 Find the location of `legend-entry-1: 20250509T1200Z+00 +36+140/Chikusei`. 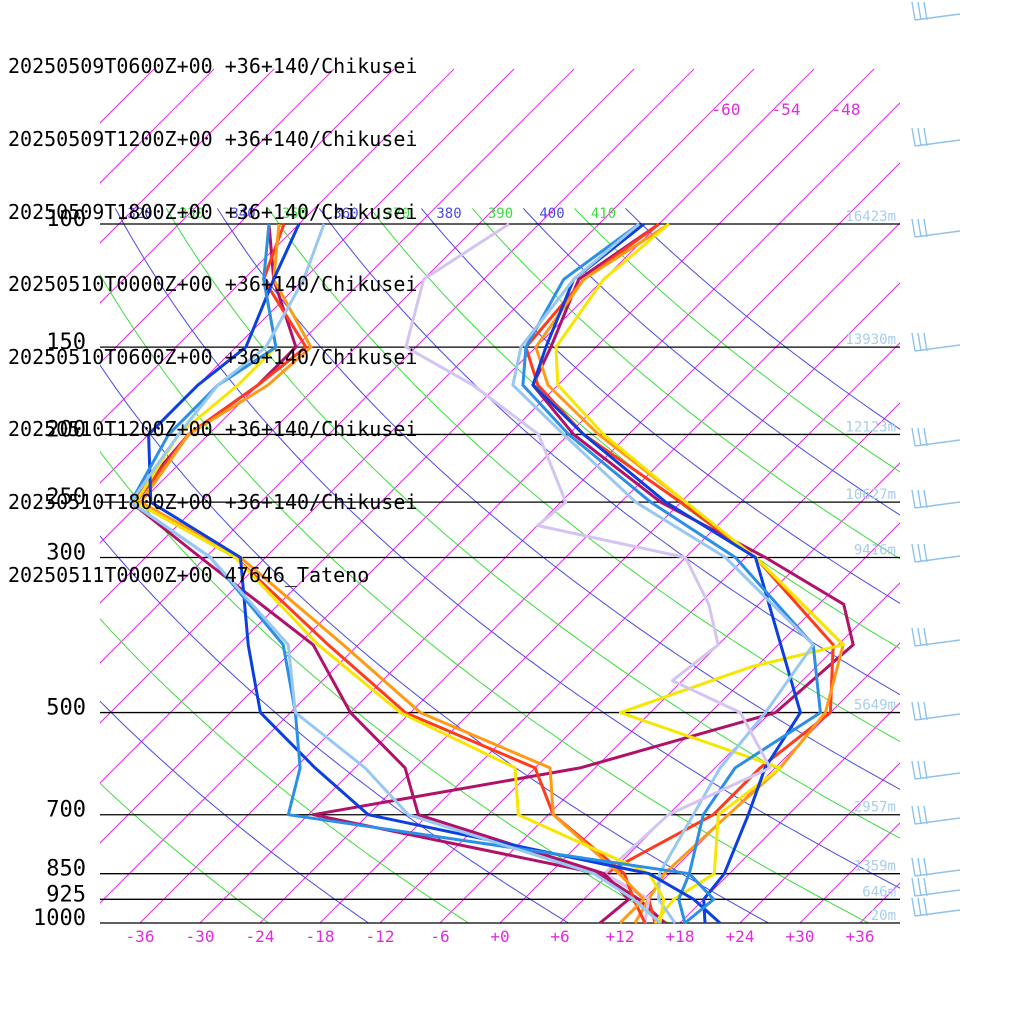

legend-entry-1: 20250509T1200Z+00 +36+140/Chikusei is located at coordinates (213, 139).